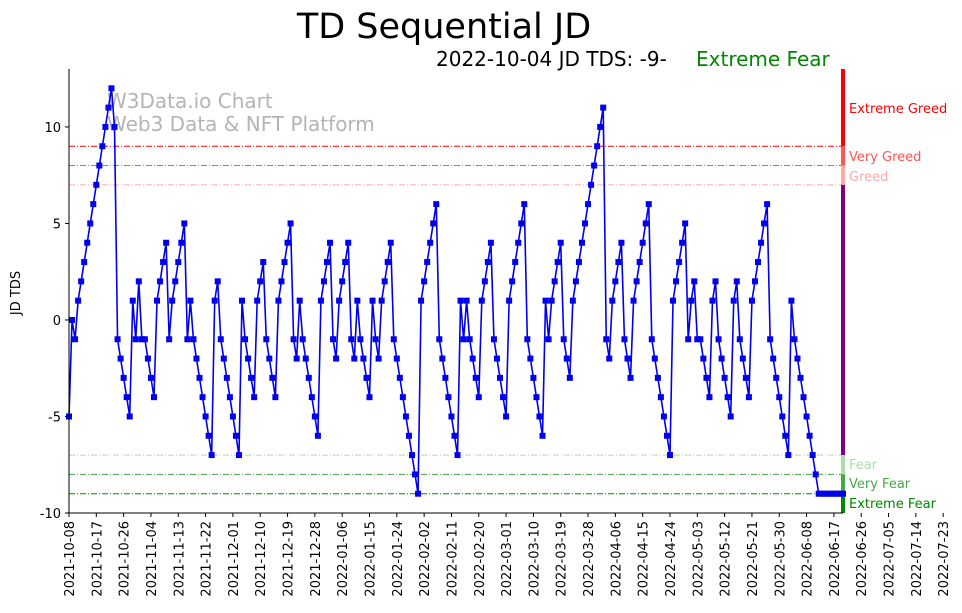 The image size is (962, 613). What do you see at coordinates (125, 559) in the screenshot?
I see `x-tick-label-2: 2021-10-26` at bounding box center [125, 559].